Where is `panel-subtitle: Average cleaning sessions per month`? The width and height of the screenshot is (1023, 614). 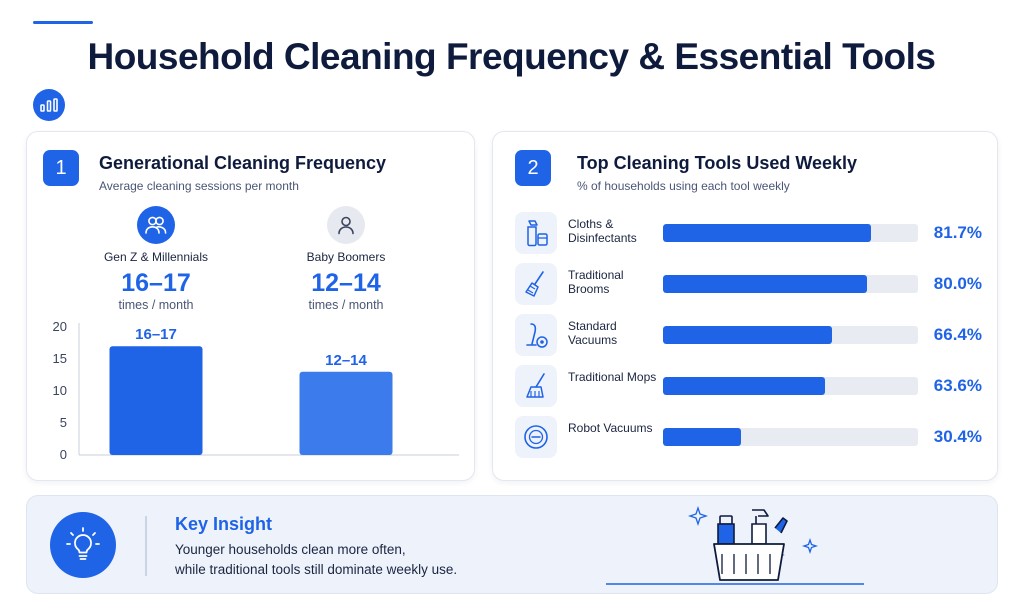
panel-subtitle: Average cleaning sessions per month is located at coordinates (199, 186).